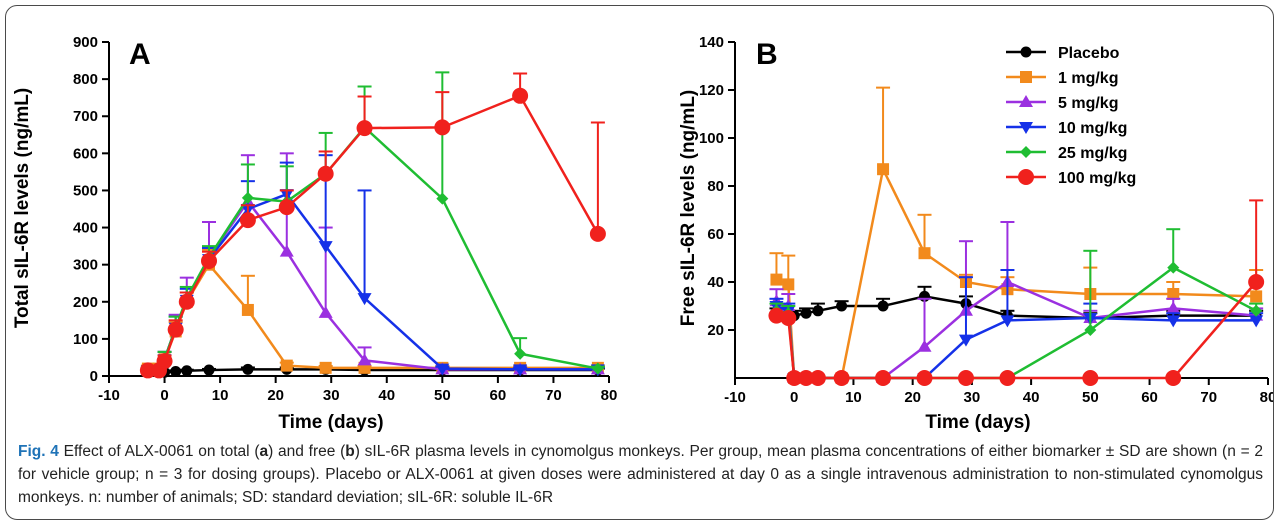 Image resolution: width=1281 pixels, height=527 pixels. I want to click on chart-a-x-tick-label: 10, so click(220, 395).